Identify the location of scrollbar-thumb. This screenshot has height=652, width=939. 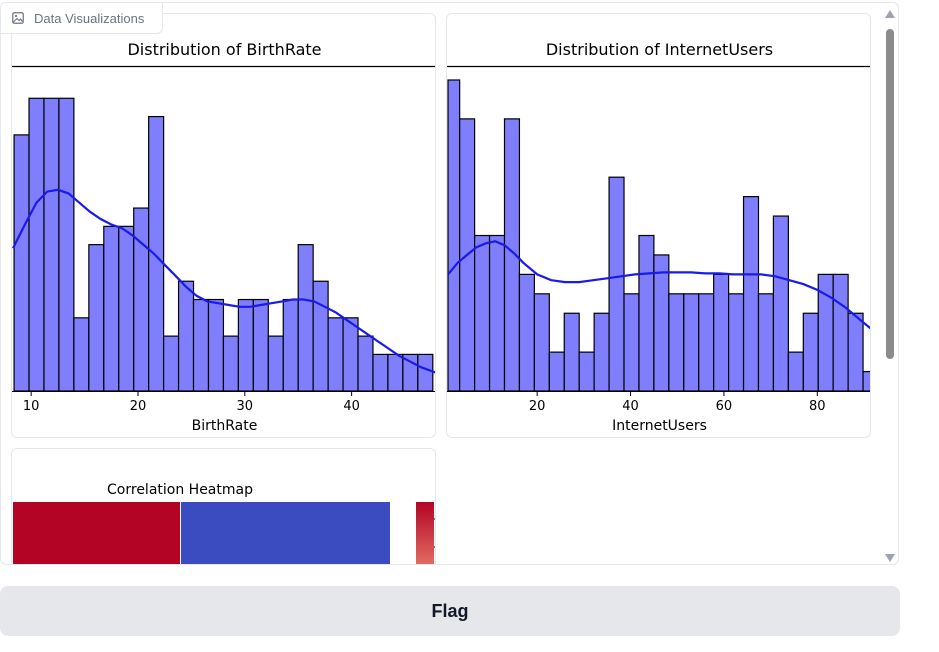
(890, 194).